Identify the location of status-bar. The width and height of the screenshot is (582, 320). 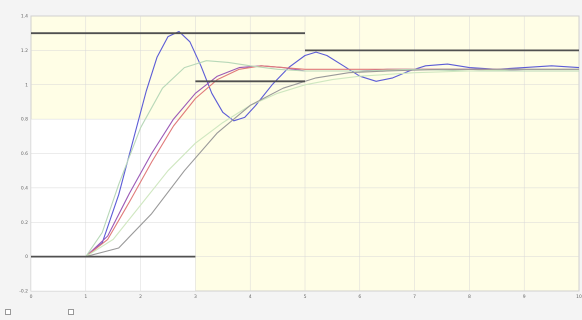
(291, 313).